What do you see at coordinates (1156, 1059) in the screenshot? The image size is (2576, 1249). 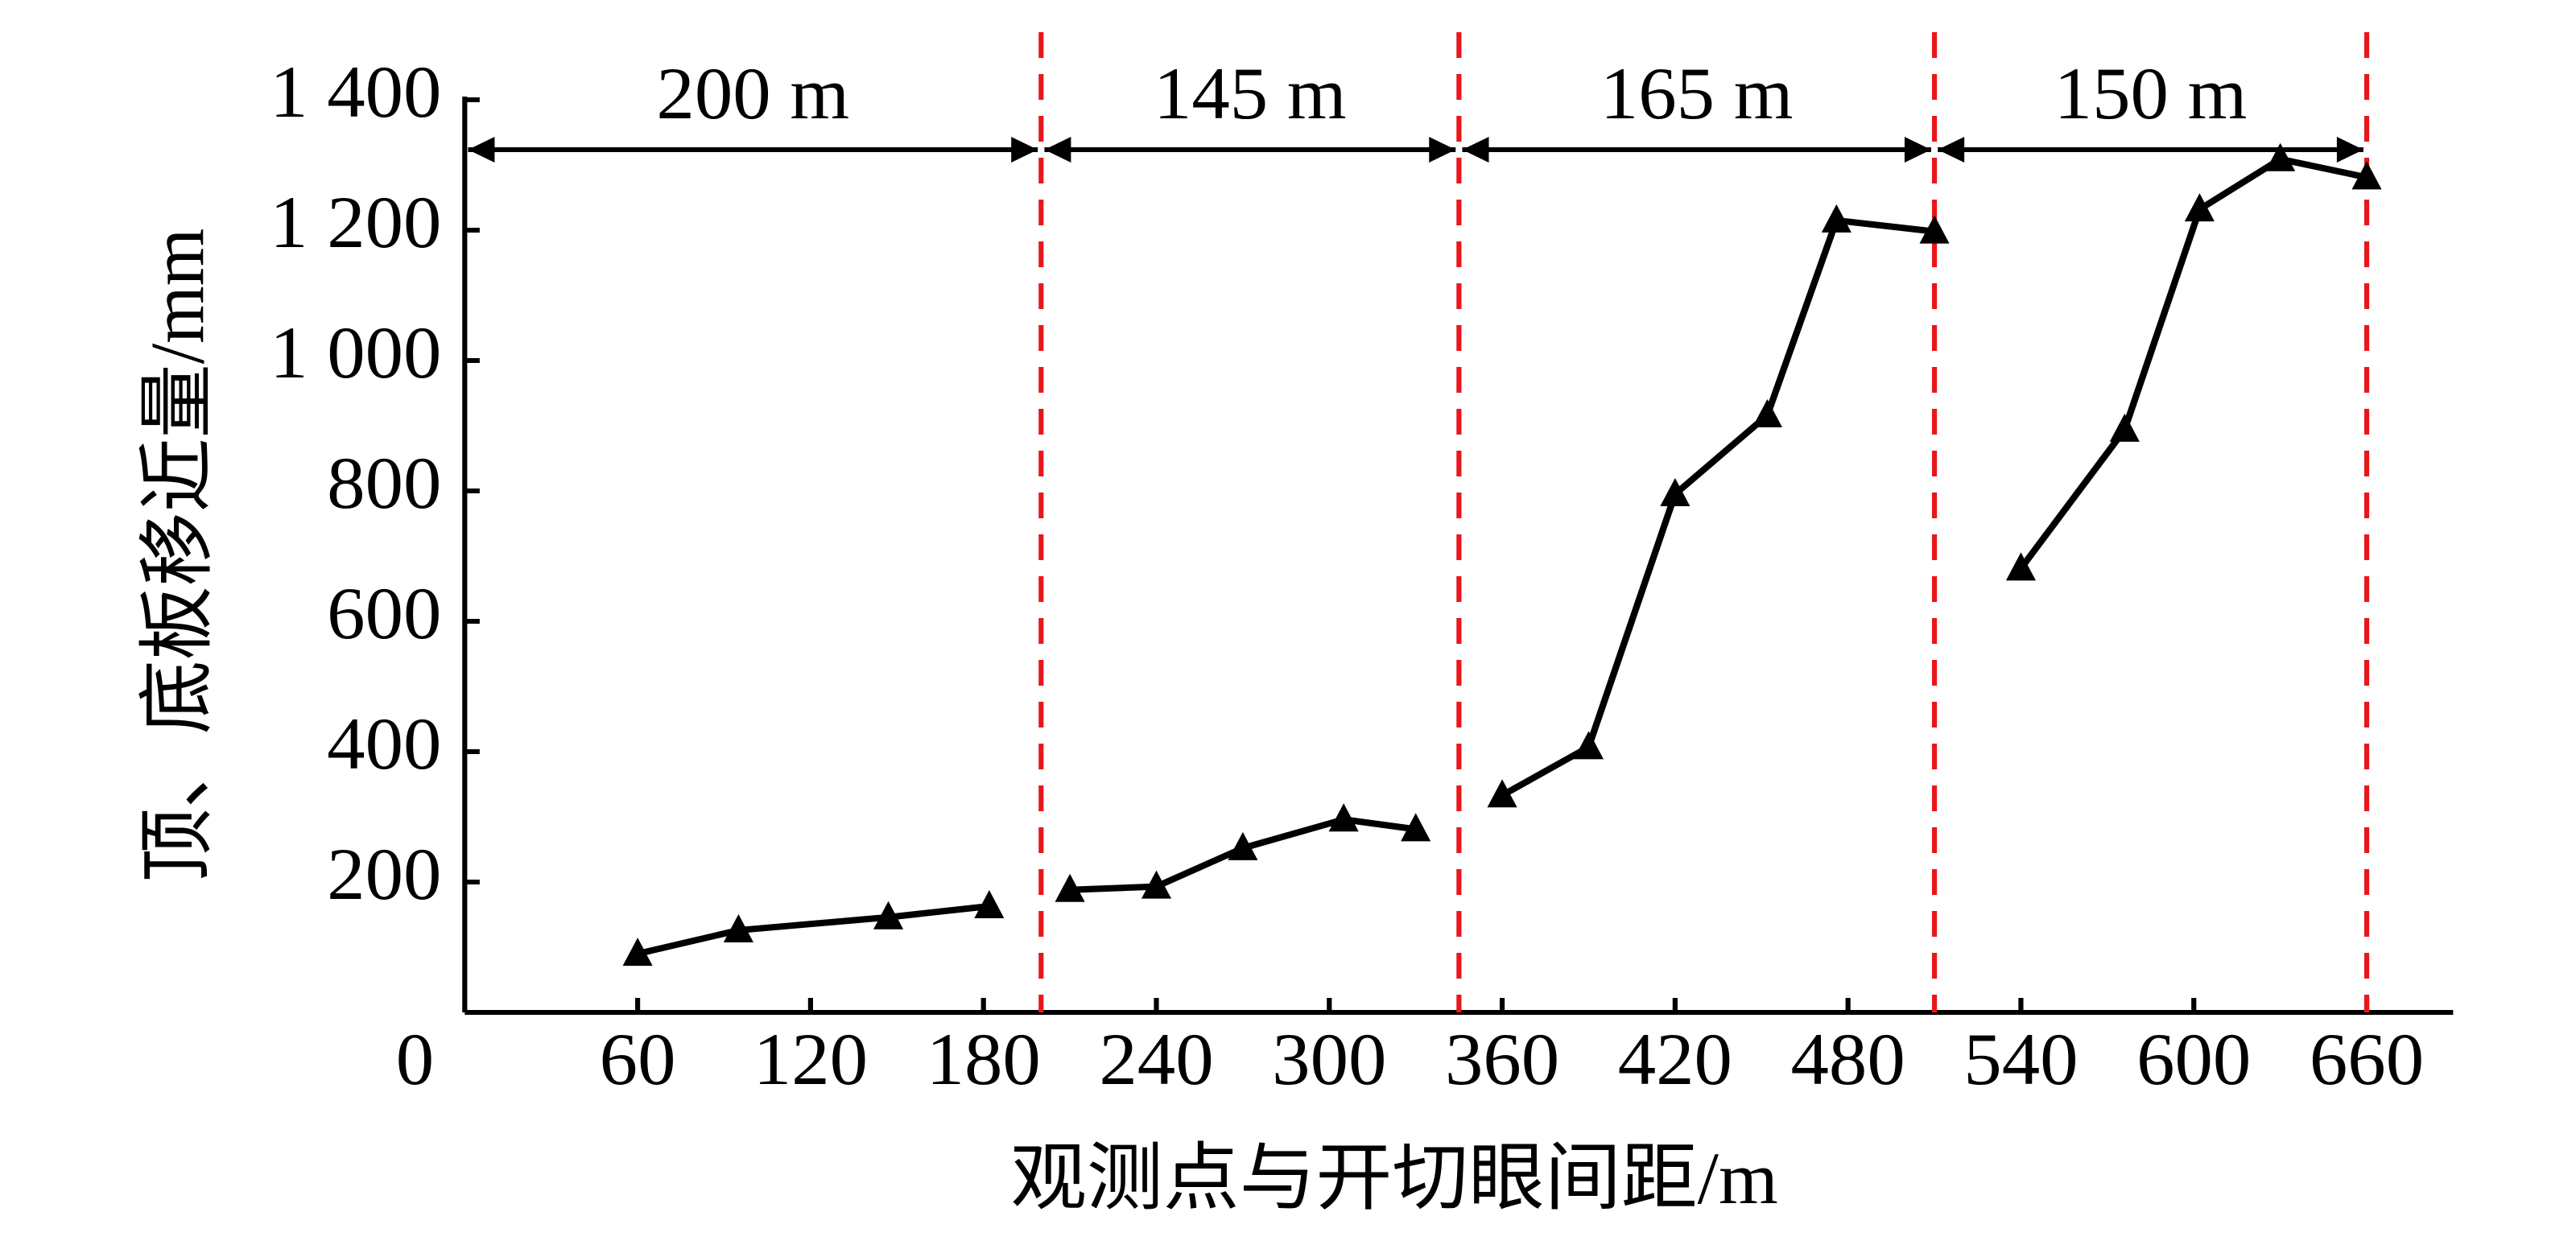 I see `x-tick-label: 240` at bounding box center [1156, 1059].